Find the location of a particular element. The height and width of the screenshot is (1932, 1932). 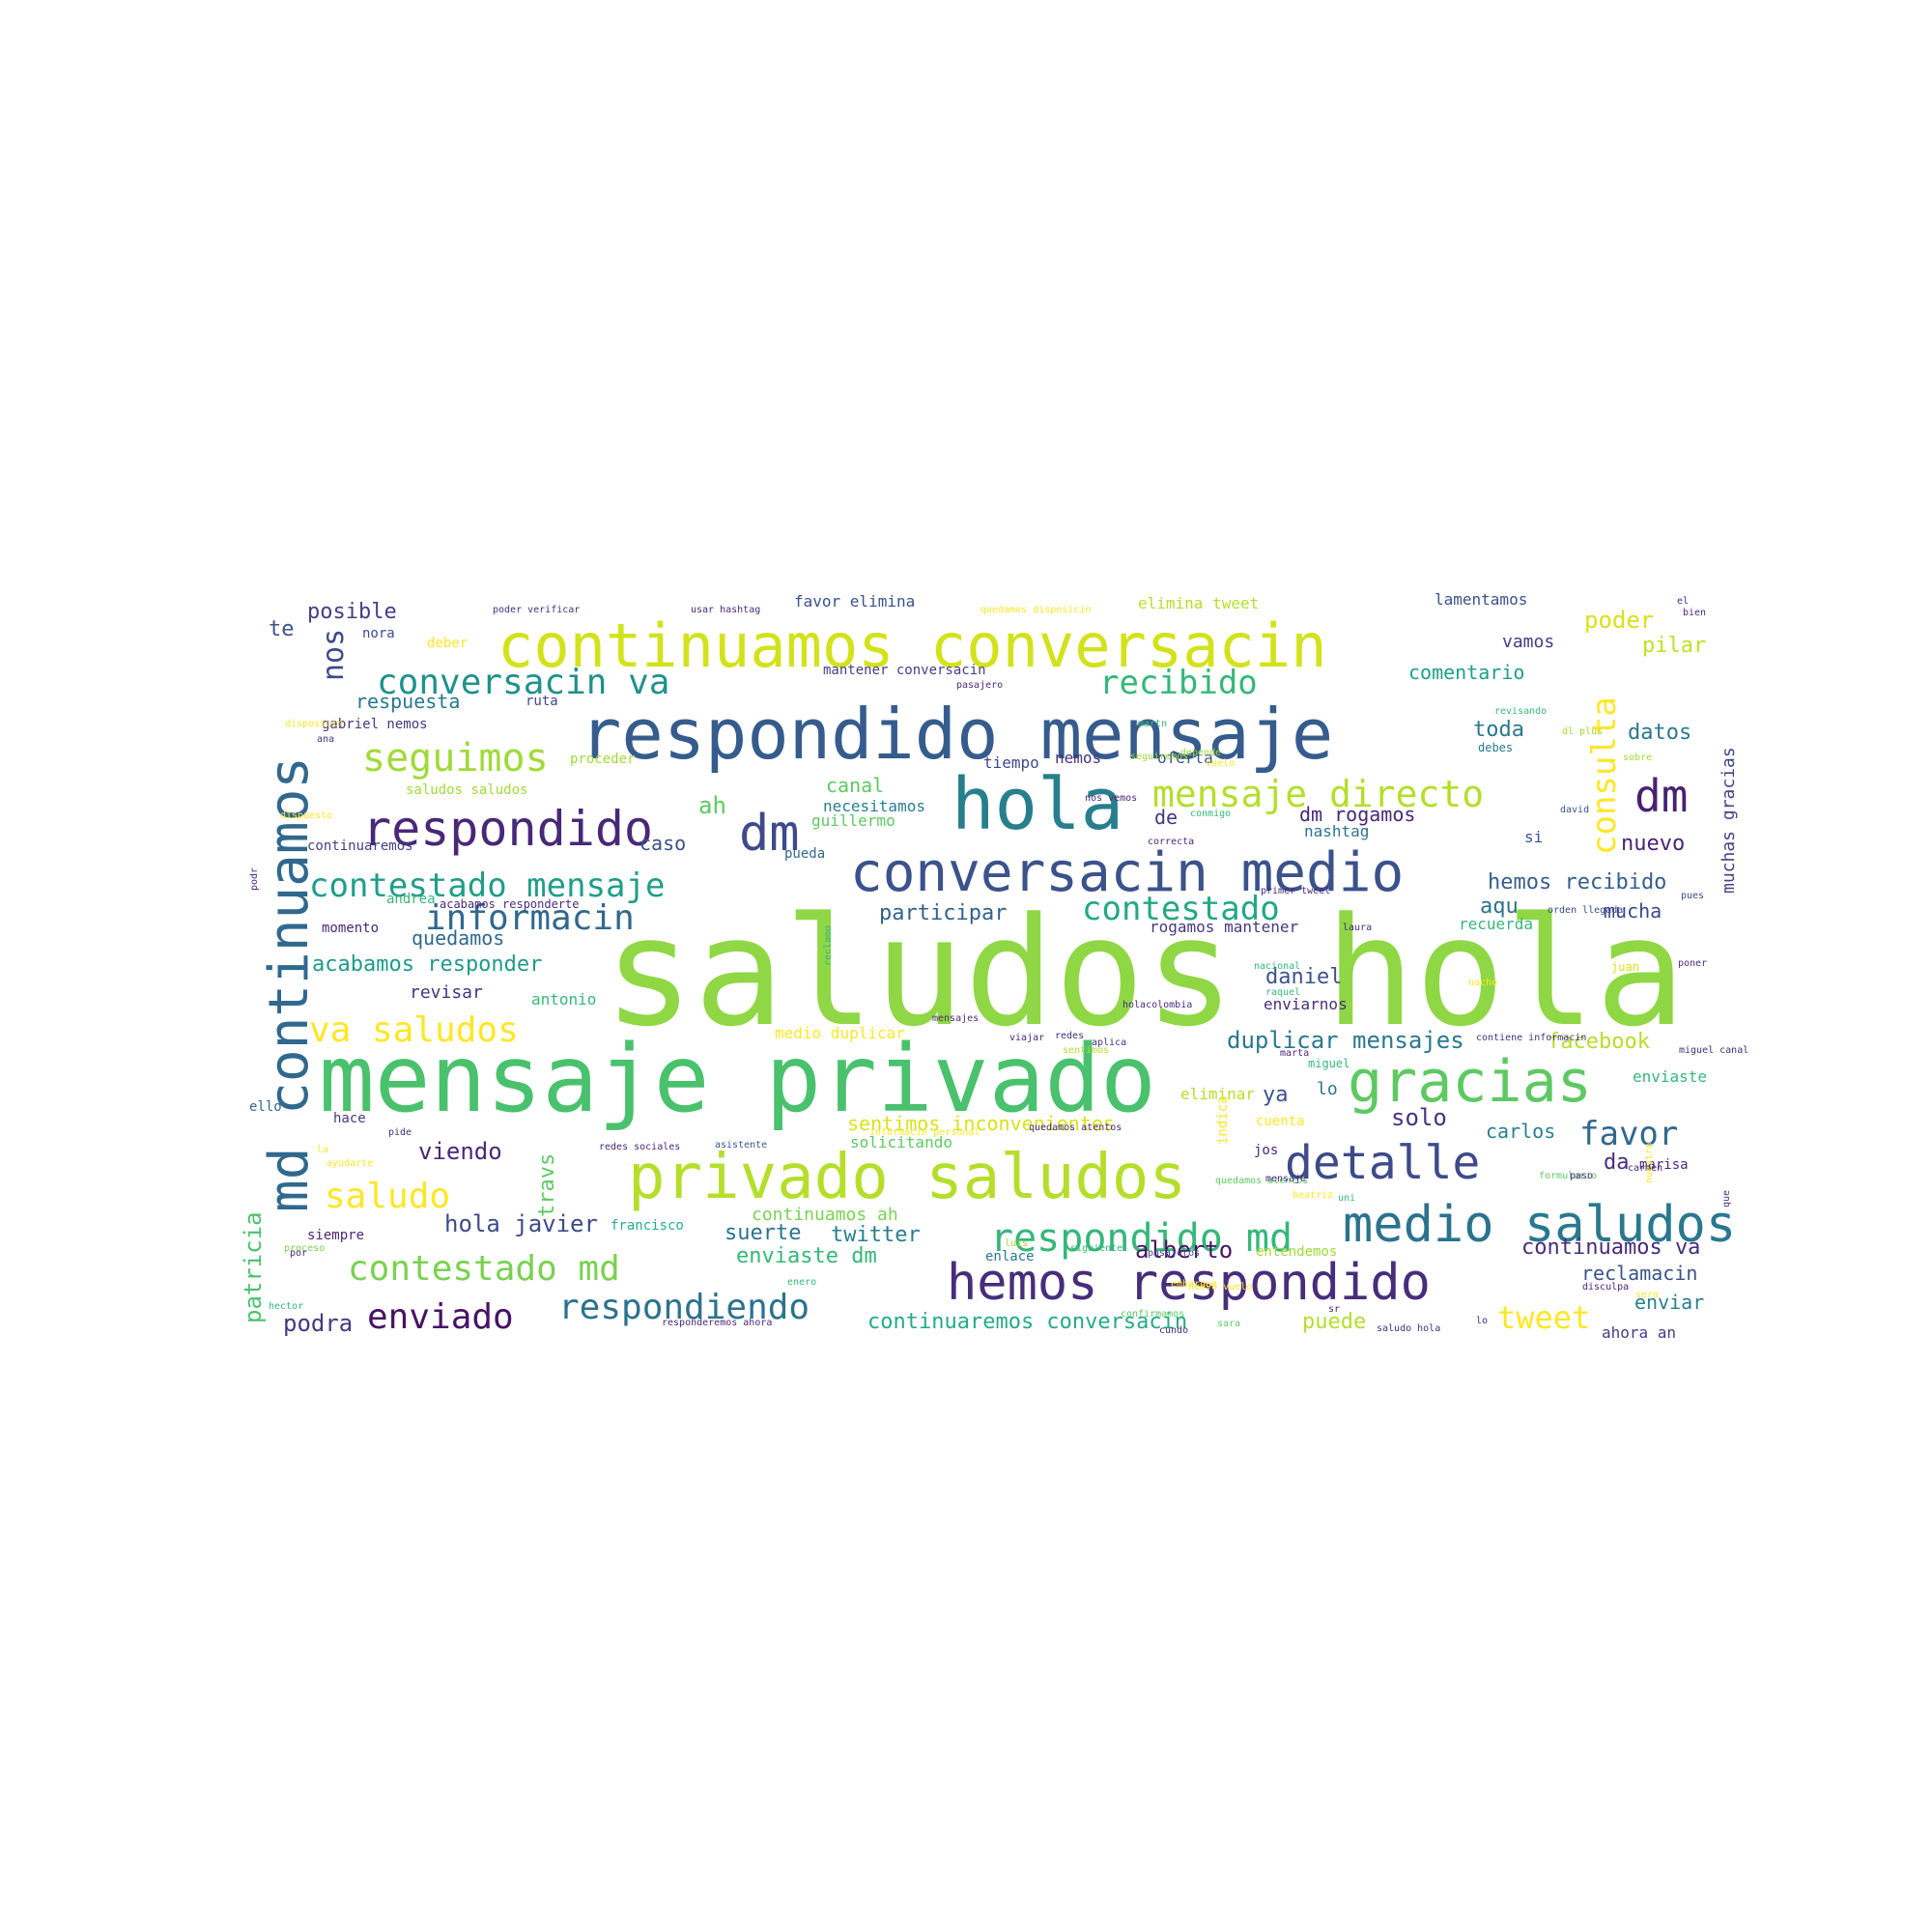

word: enviaste dm is located at coordinates (806, 1256).